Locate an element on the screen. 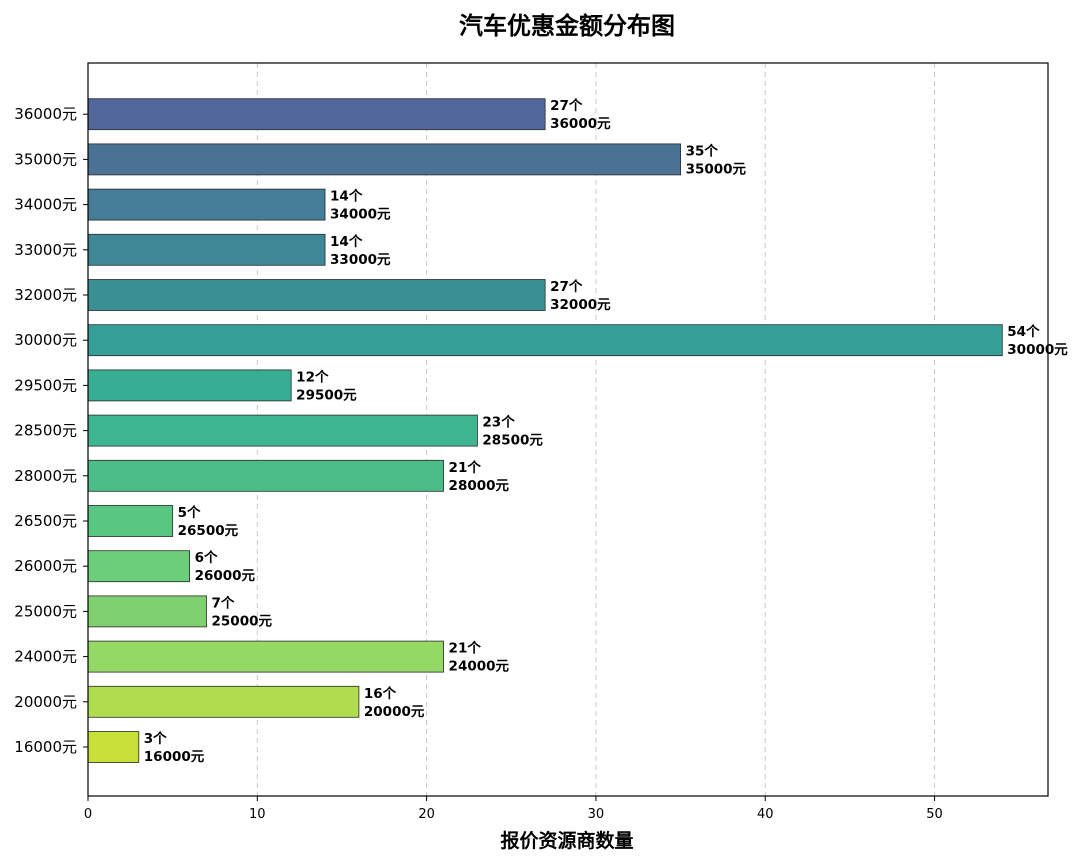 This screenshot has width=1080, height=862. x-axis-ticks: 0 10 20 30 40 50 is located at coordinates (513, 809).